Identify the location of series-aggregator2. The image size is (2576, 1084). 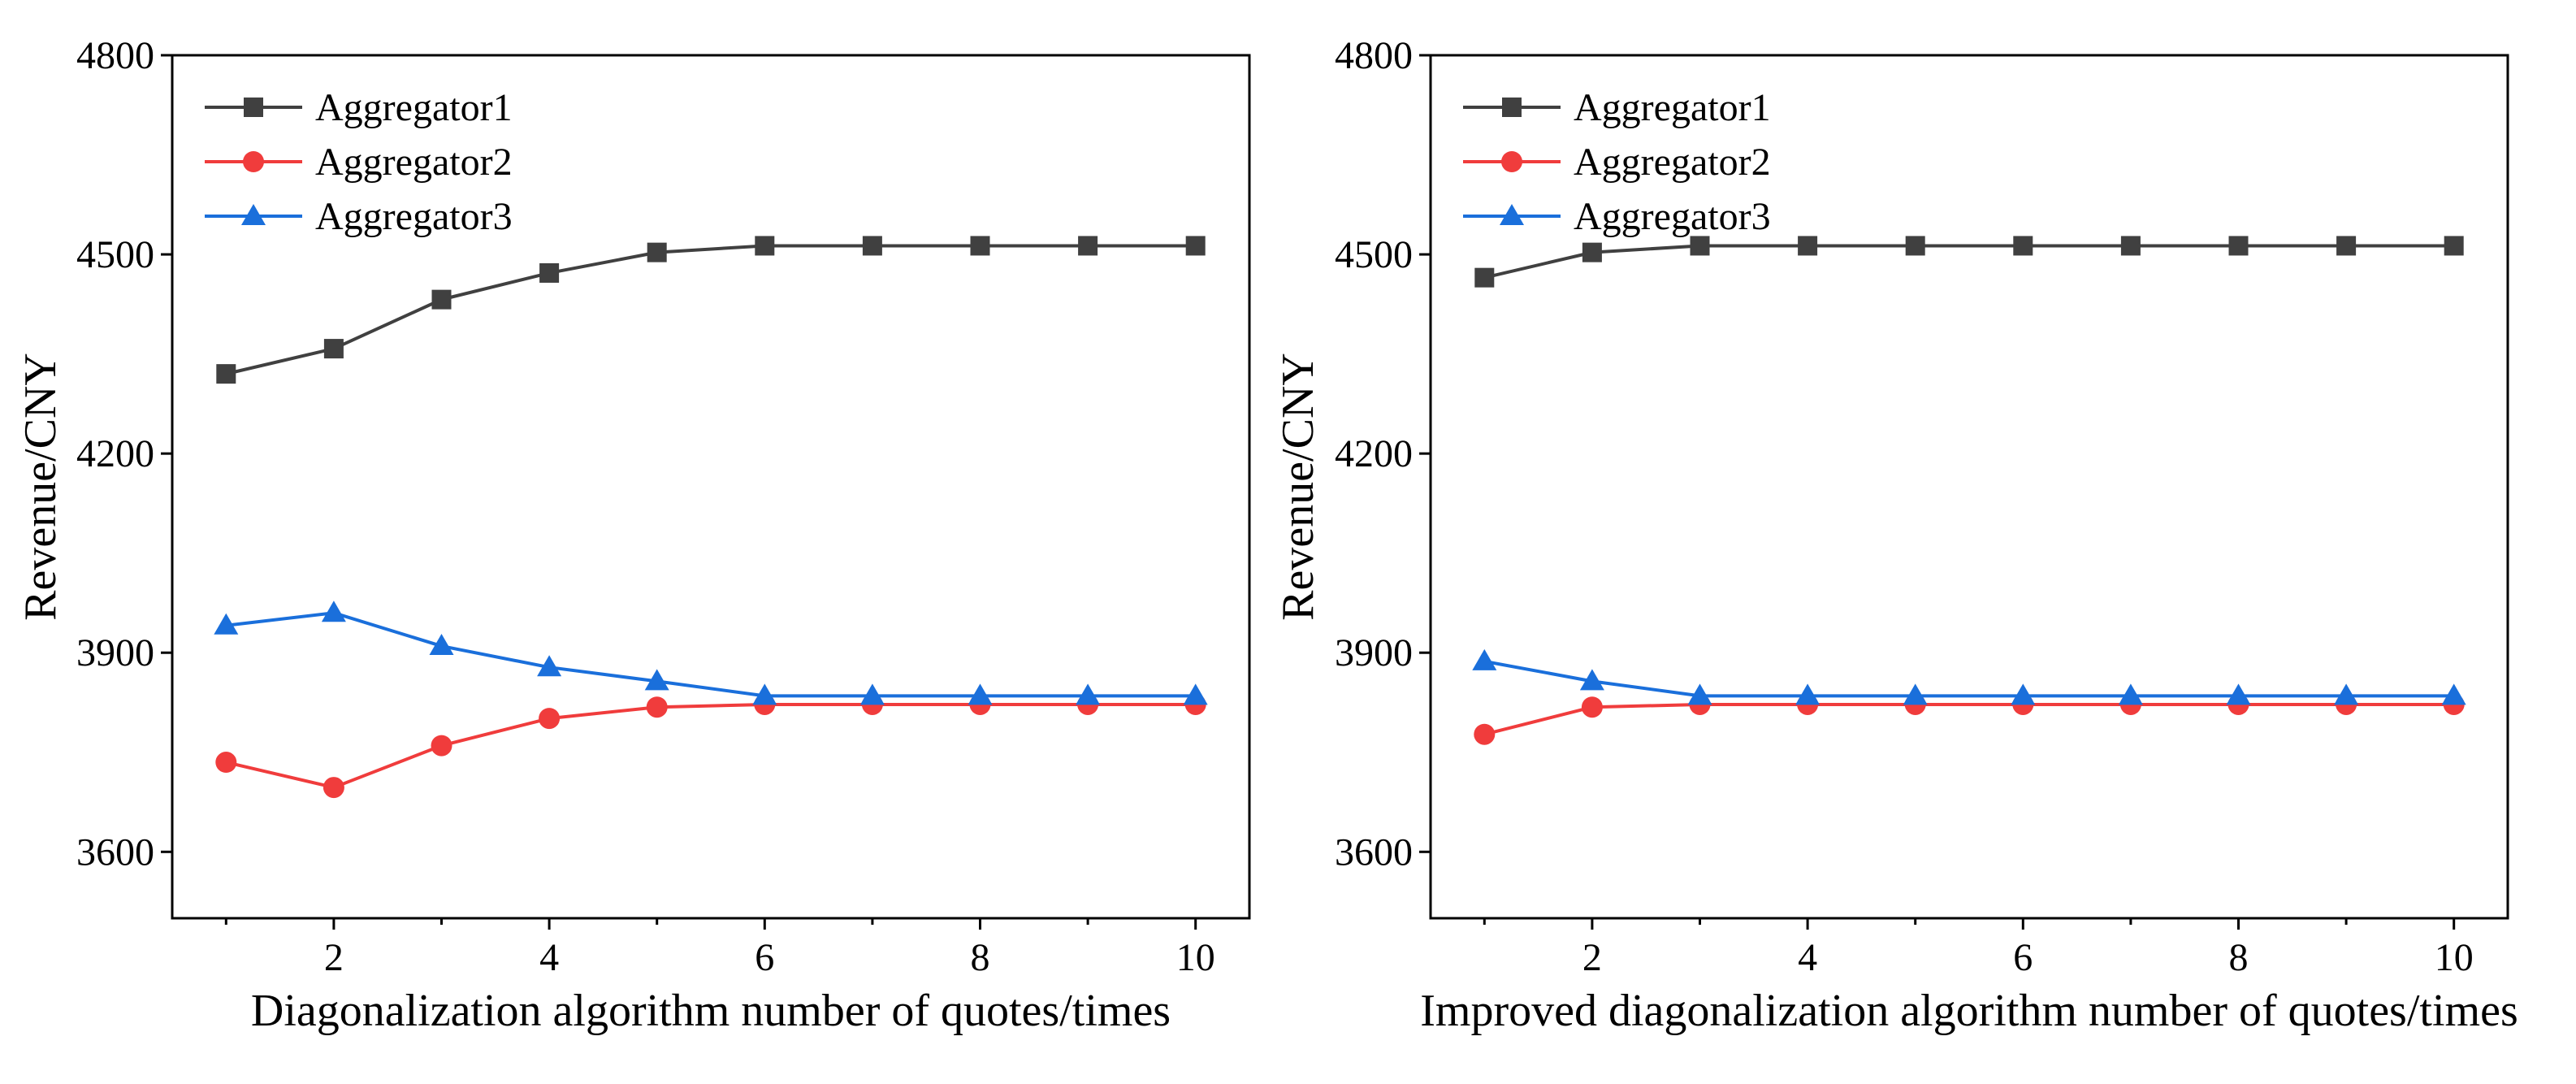
(711, 746).